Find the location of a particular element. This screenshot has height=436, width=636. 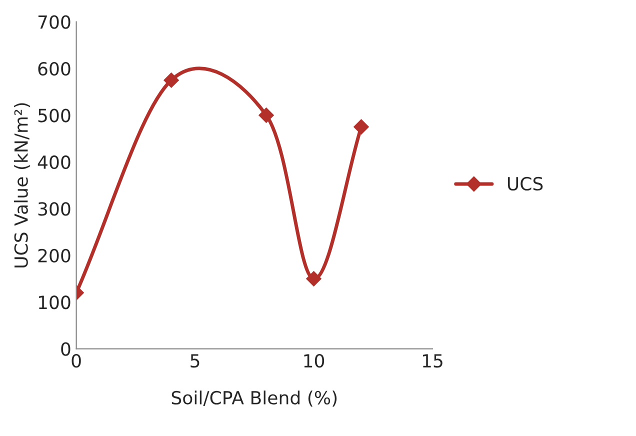

y-tick-label: 700 is located at coordinates (54, 22).